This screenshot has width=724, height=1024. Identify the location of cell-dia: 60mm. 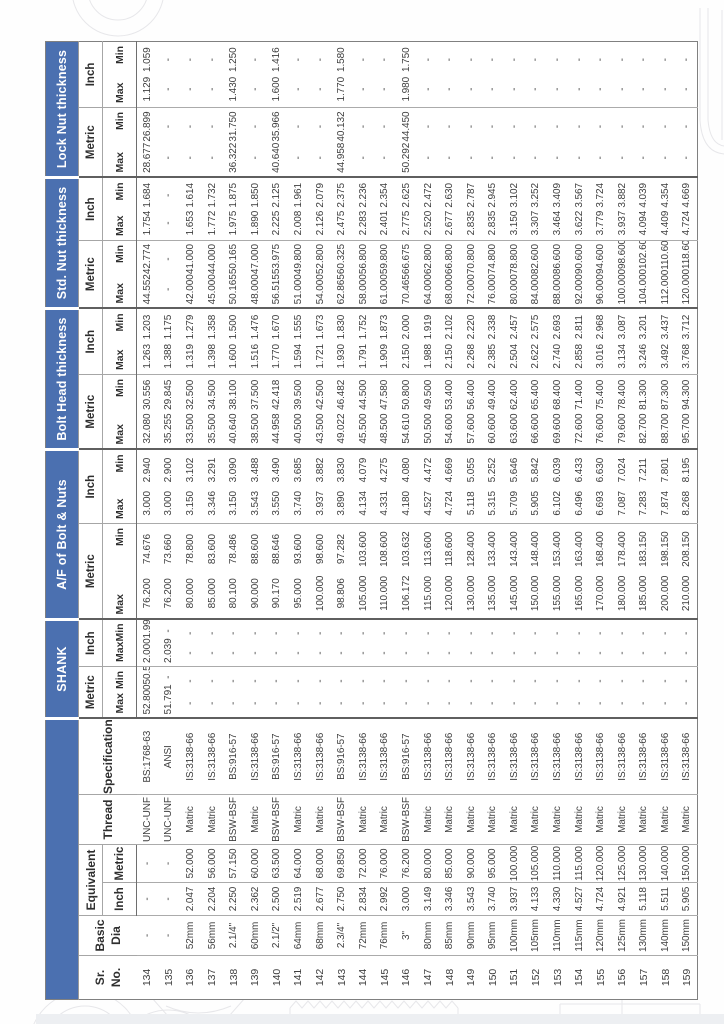
(255, 935).